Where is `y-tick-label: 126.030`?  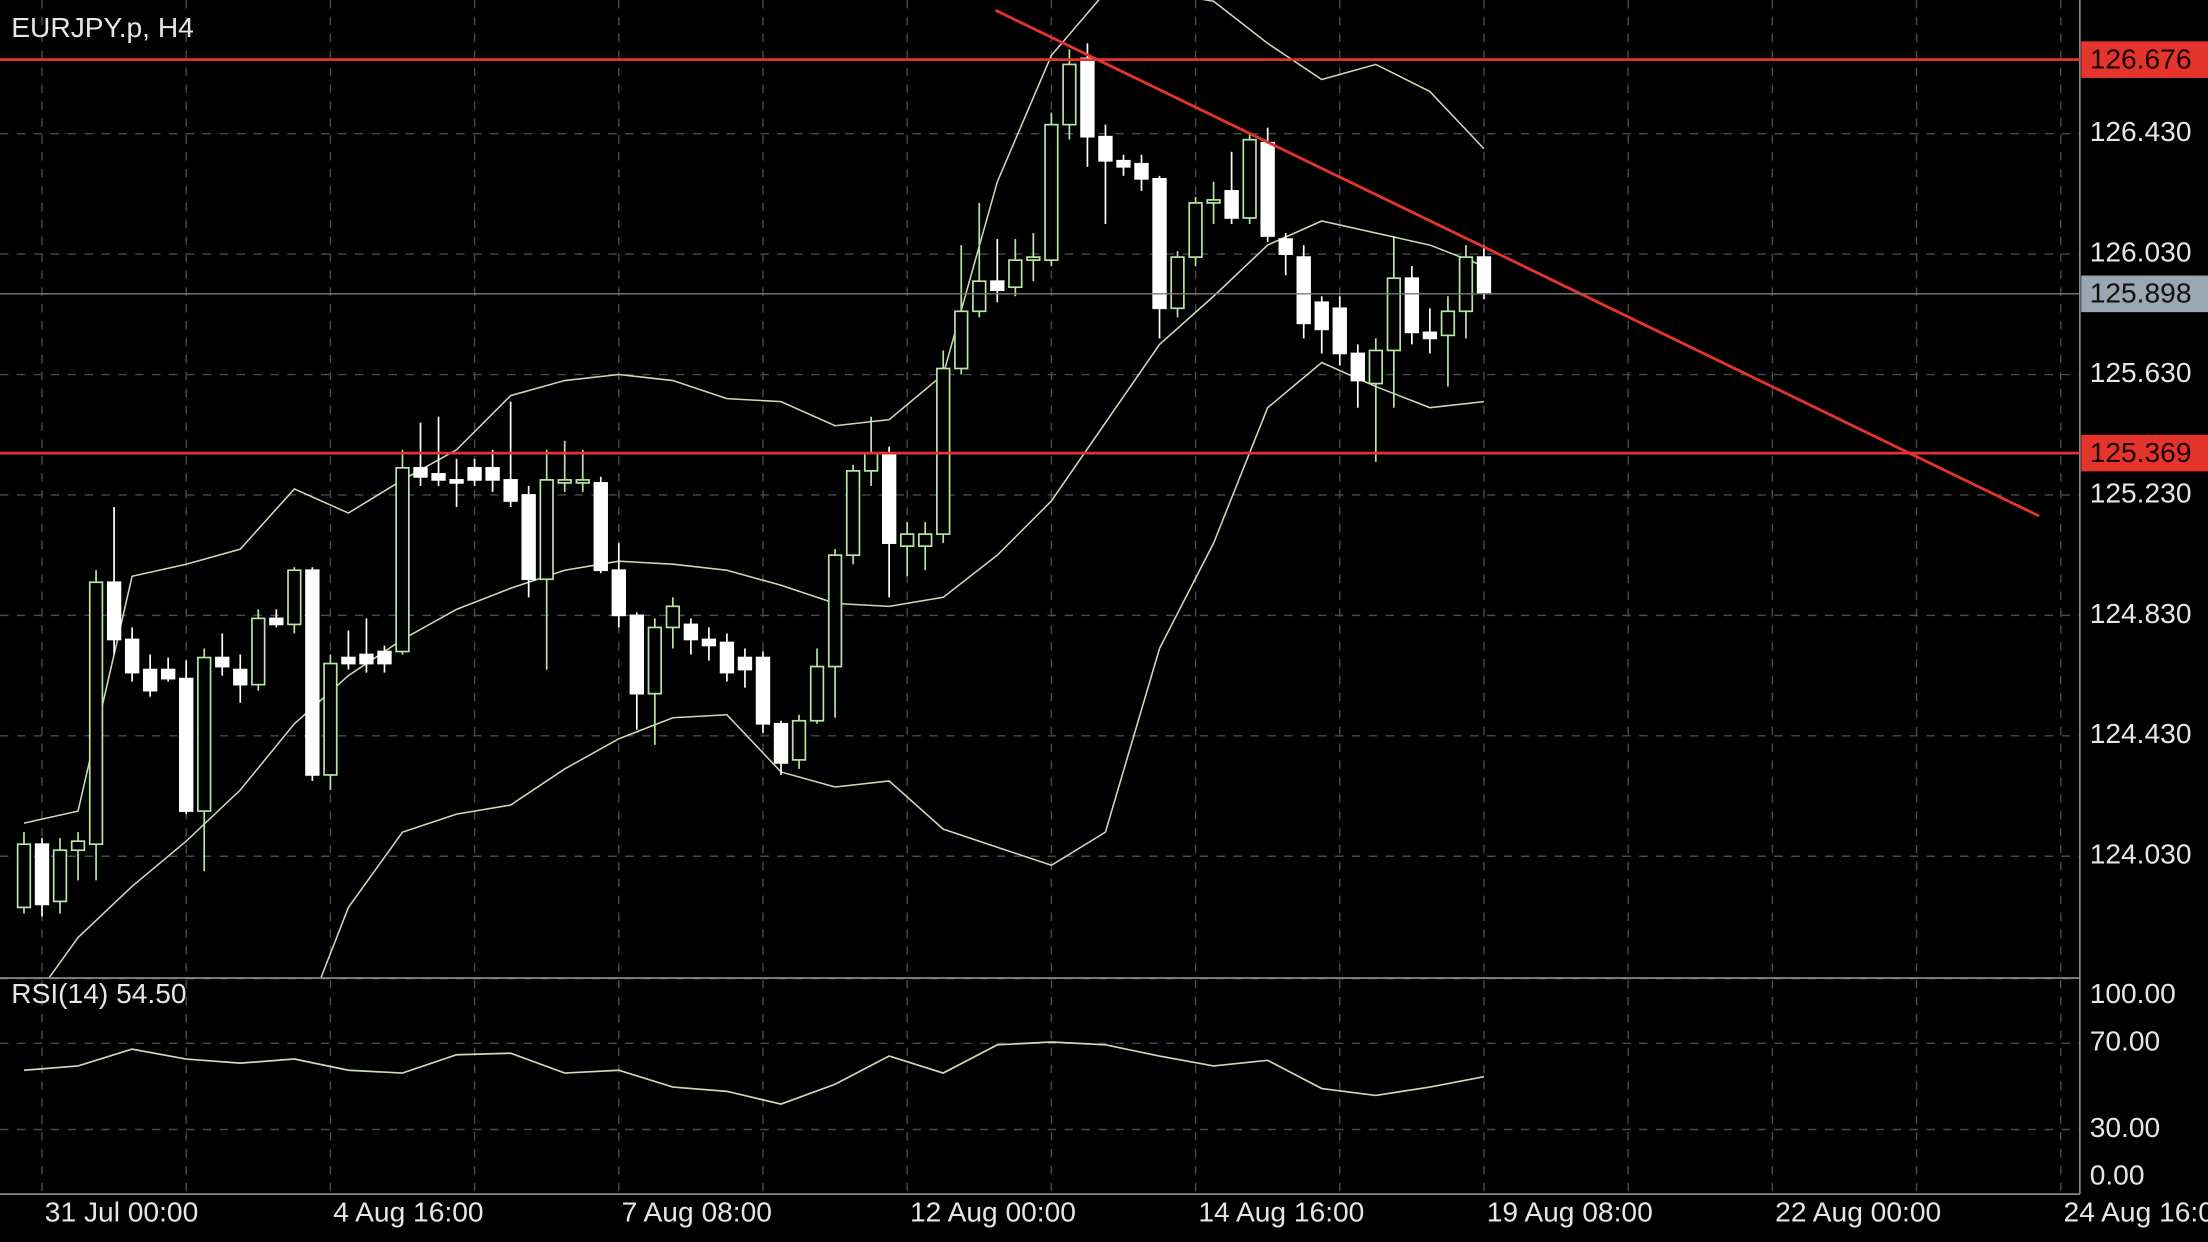
y-tick-label: 126.030 is located at coordinates (2141, 252).